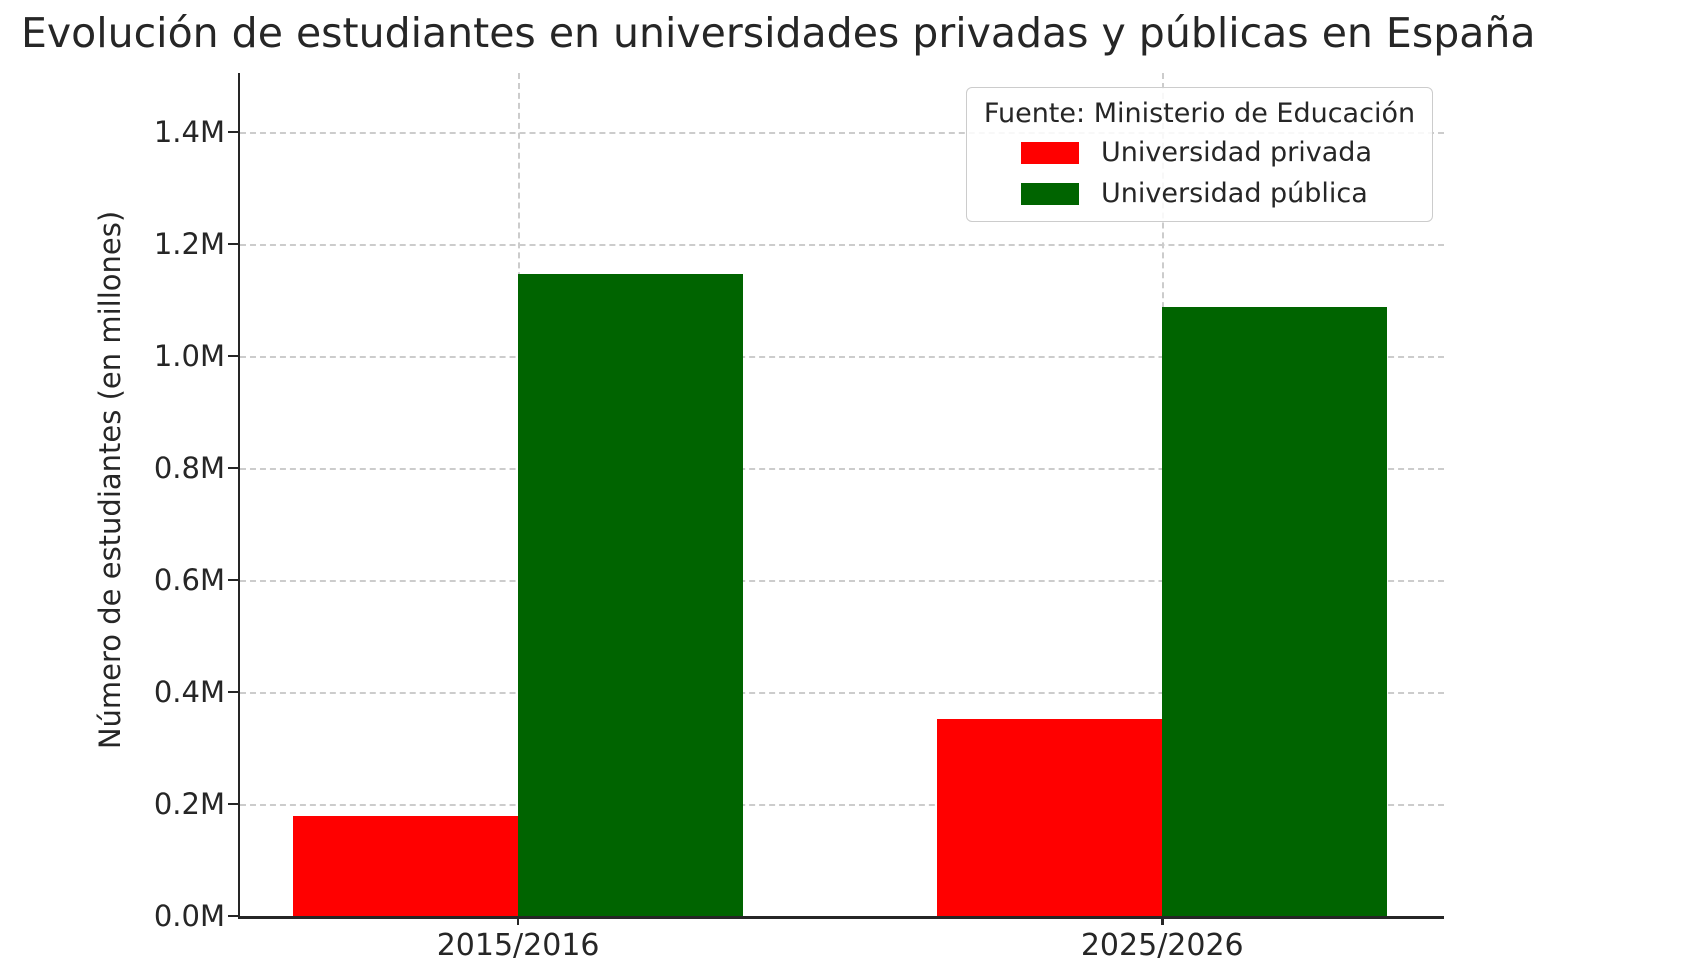  Describe the element at coordinates (1162, 945) in the screenshot. I see `x-tick-label-2025/2026: 2025/2026` at that location.